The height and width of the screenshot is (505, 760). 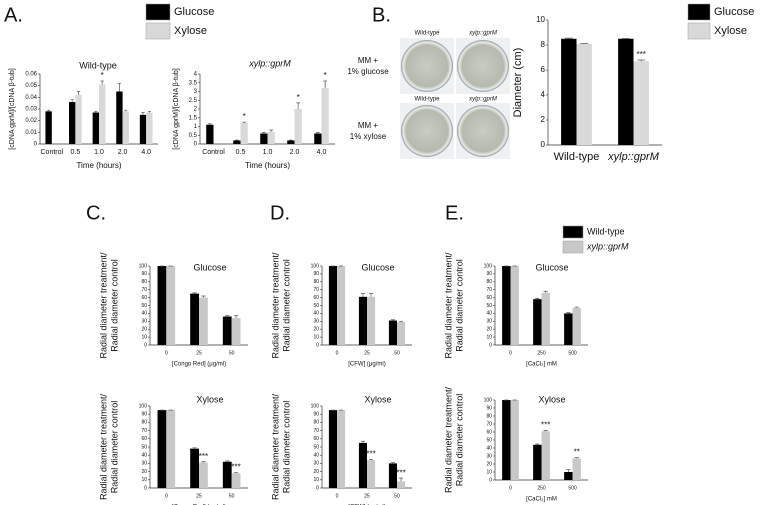 What do you see at coordinates (76, 152) in the screenshot?
I see `x-tick-label: 0.5` at bounding box center [76, 152].